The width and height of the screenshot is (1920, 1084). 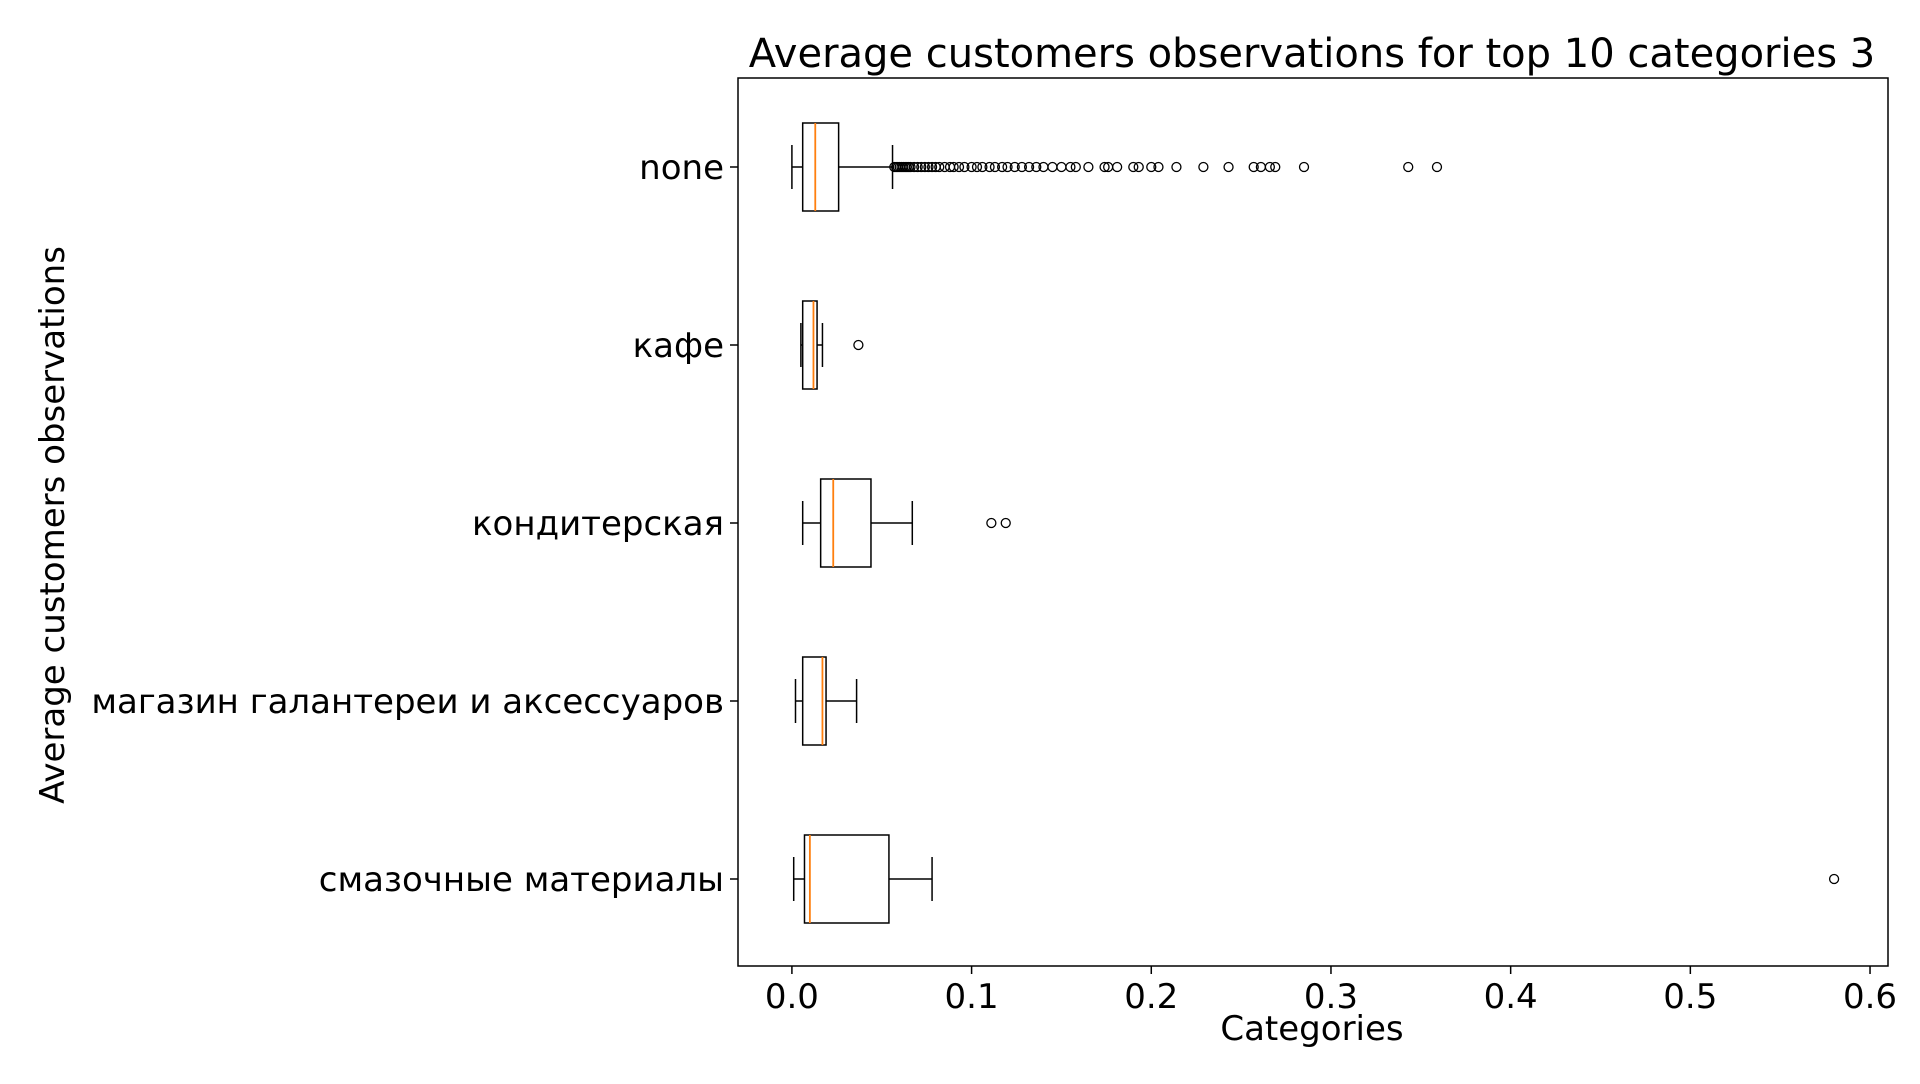 I want to click on x-tick-label: 0.0, so click(x=792, y=997).